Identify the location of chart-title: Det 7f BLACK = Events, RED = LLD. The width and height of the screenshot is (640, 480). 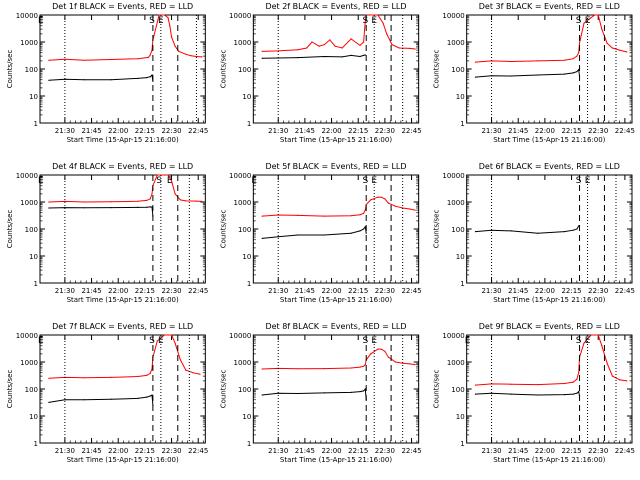
(122, 326).